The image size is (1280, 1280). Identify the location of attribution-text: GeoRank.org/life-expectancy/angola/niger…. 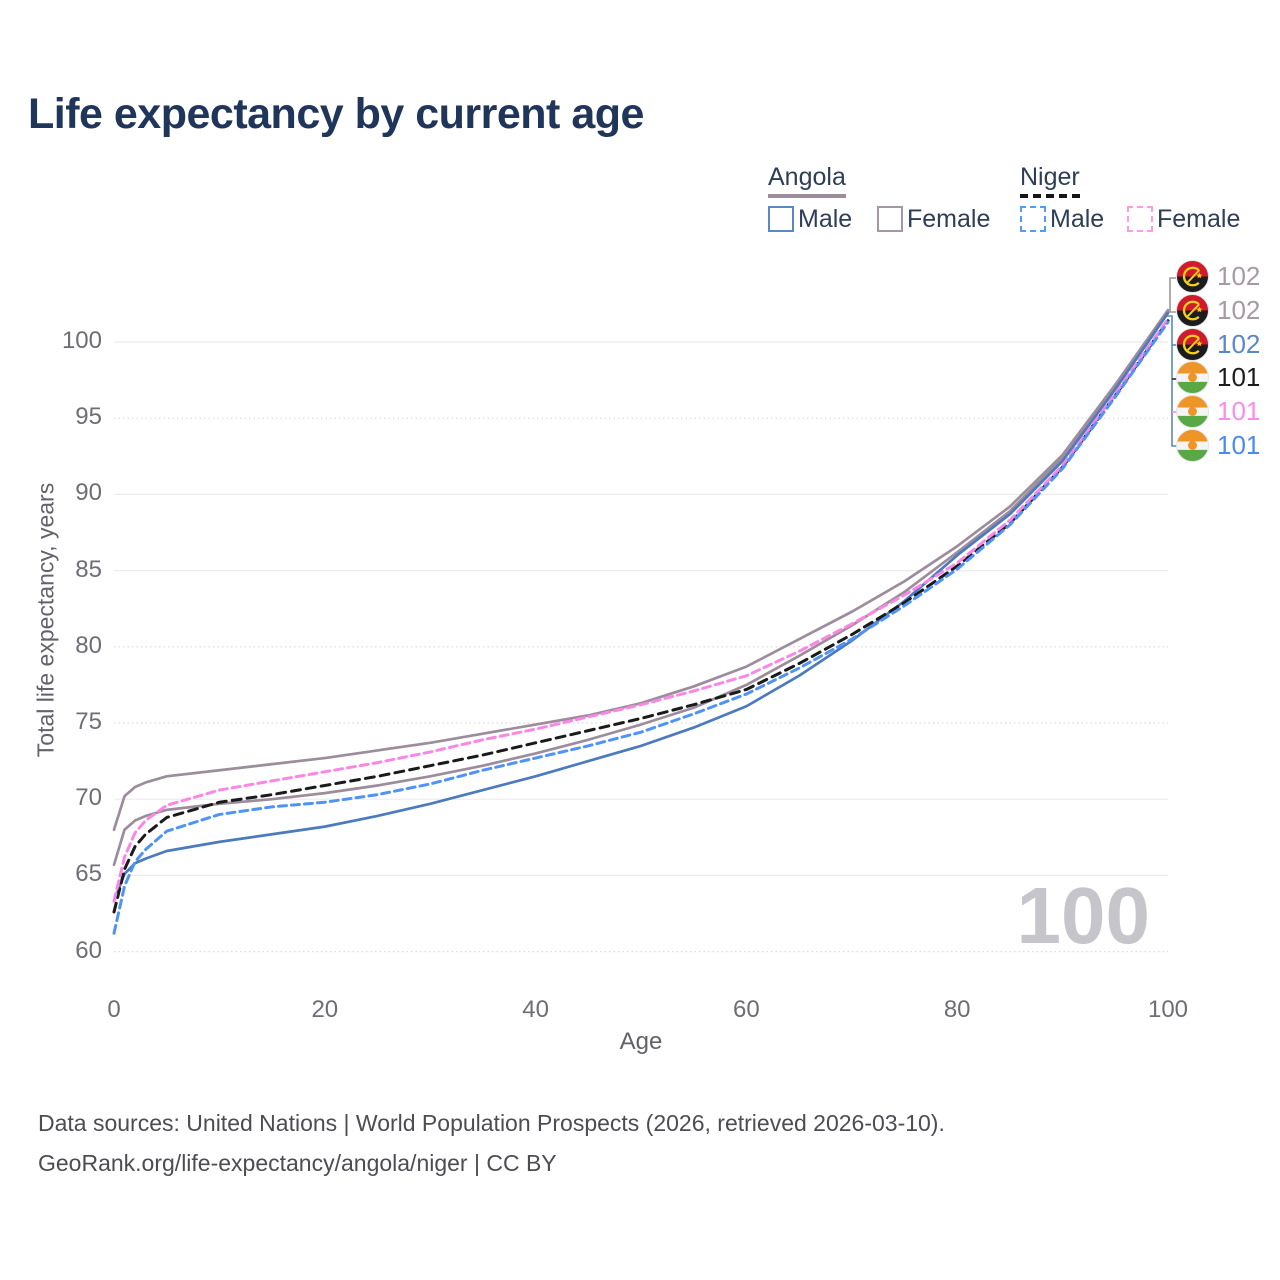
(297, 1163).